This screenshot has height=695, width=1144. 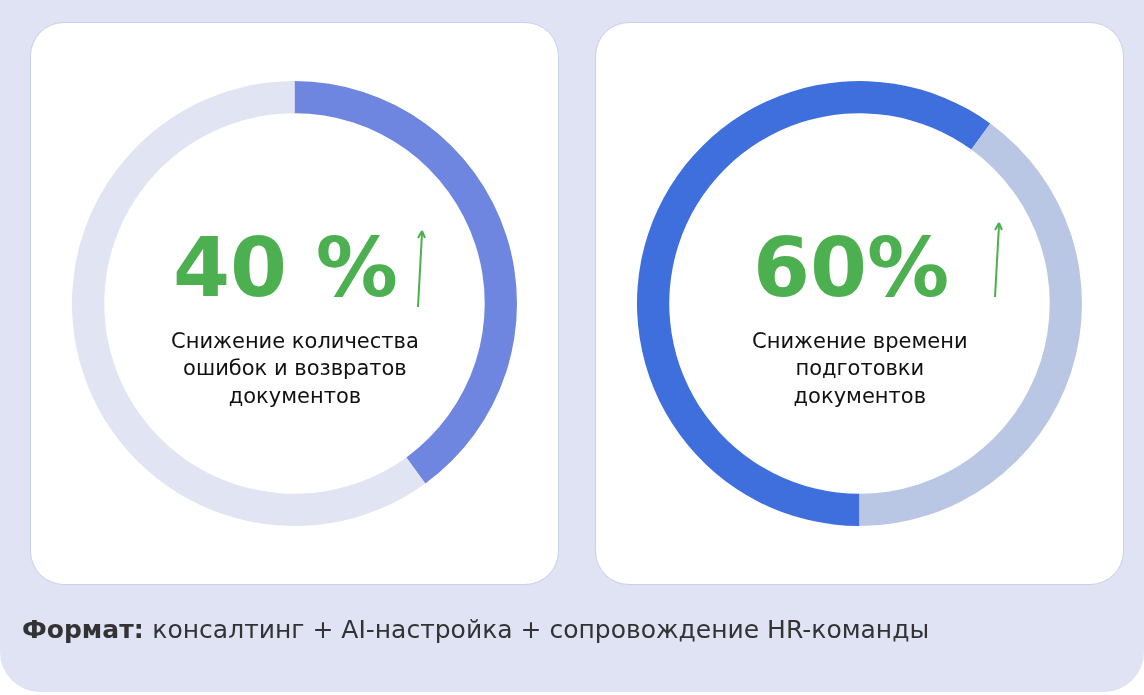 I want to click on text: Снижение количества ошибок и возвратов документов, so click(x=295, y=368).